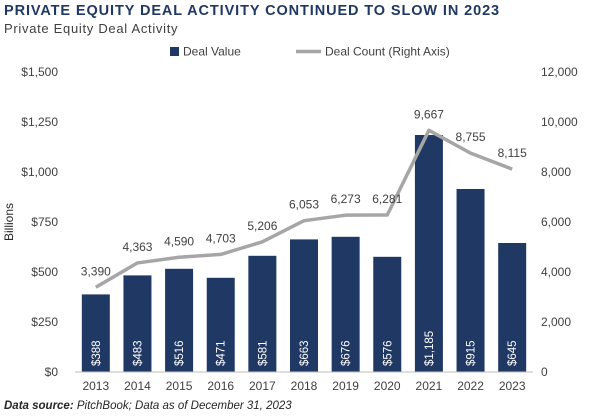 The width and height of the screenshot is (600, 418). What do you see at coordinates (137, 386) in the screenshot?
I see `x-tick-label: 2014` at bounding box center [137, 386].